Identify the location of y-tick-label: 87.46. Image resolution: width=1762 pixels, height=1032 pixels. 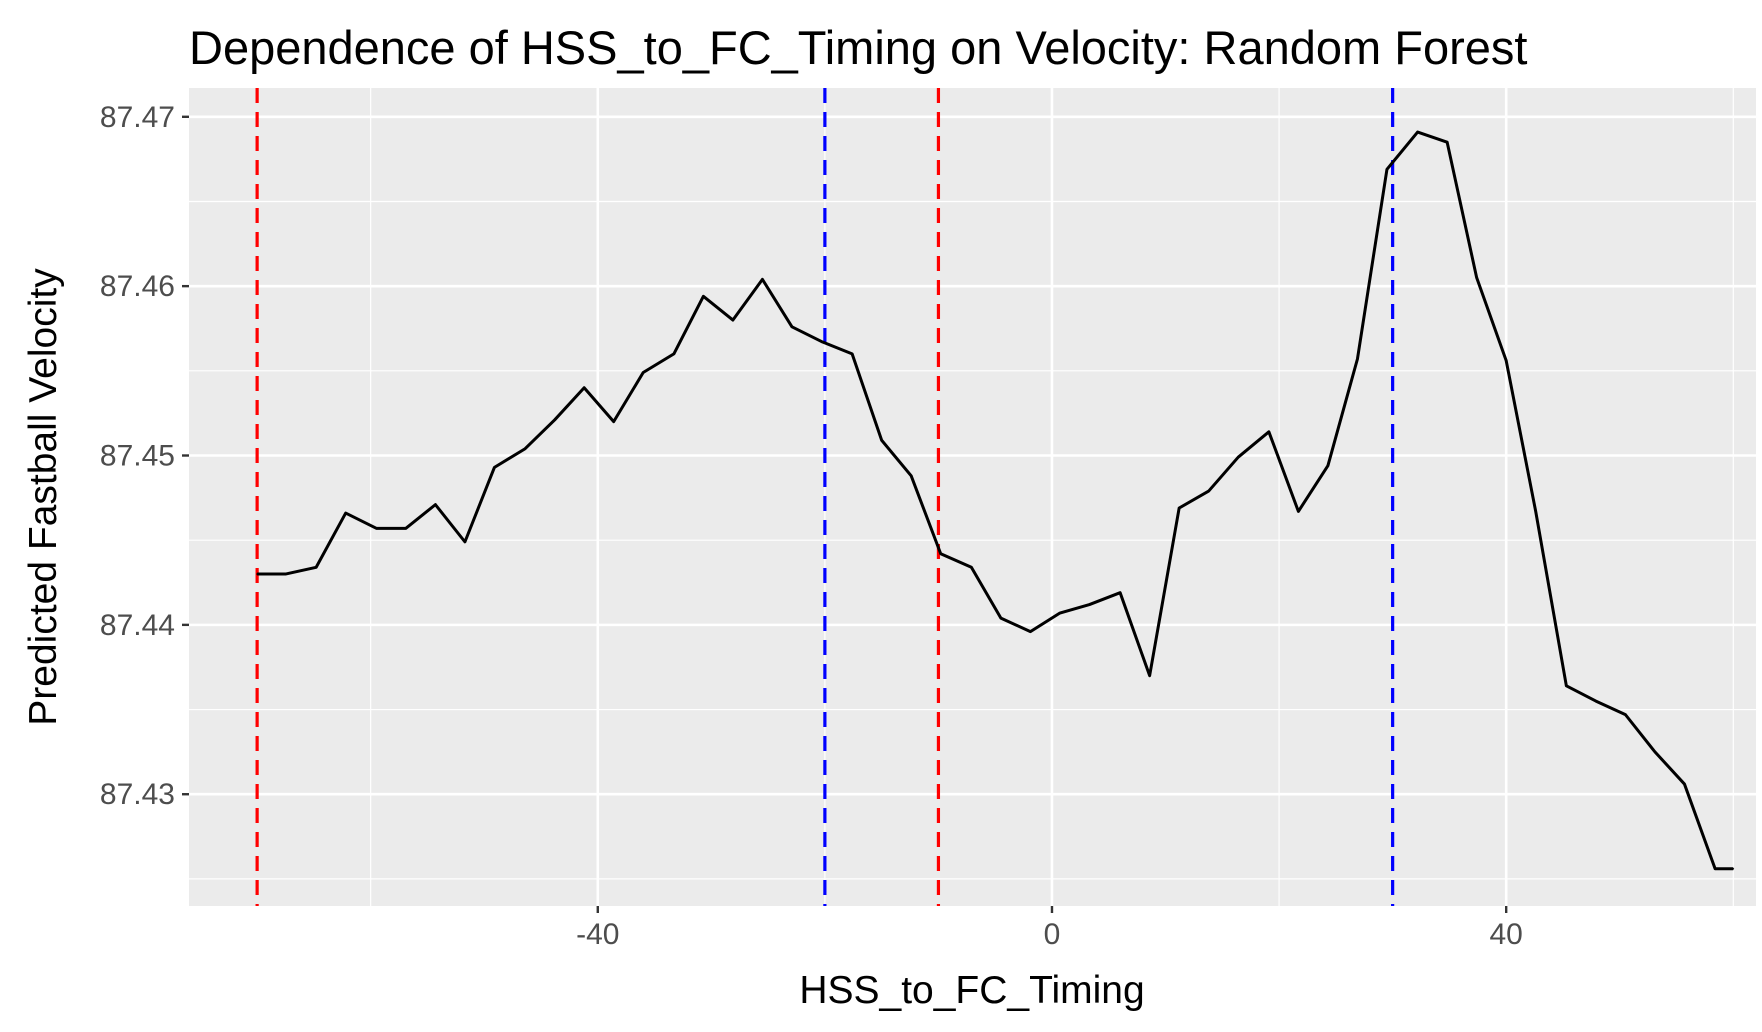
(137, 286).